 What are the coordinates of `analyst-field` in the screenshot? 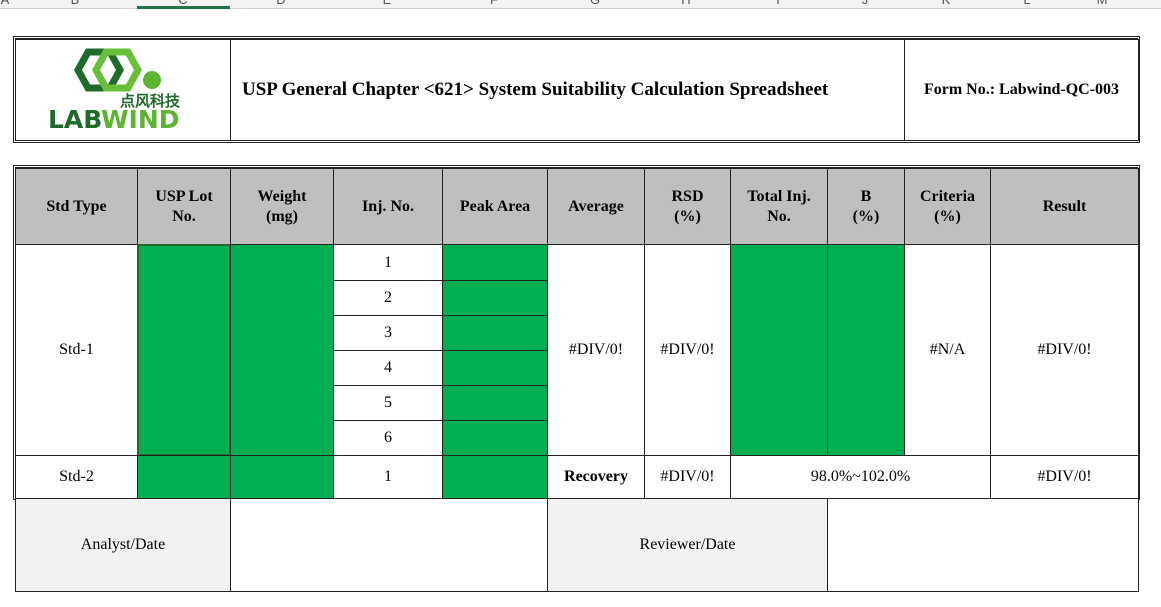 It's located at (389, 545).